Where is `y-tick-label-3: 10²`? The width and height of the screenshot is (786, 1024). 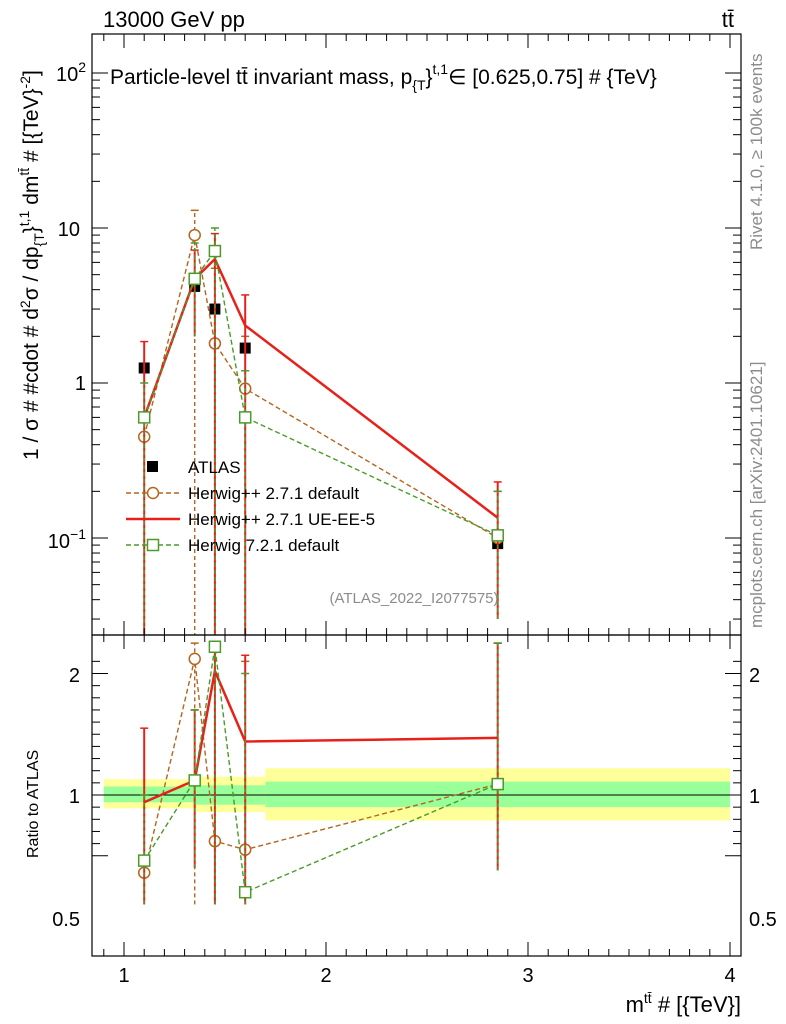
y-tick-label-3: 10² is located at coordinates (71, 72).